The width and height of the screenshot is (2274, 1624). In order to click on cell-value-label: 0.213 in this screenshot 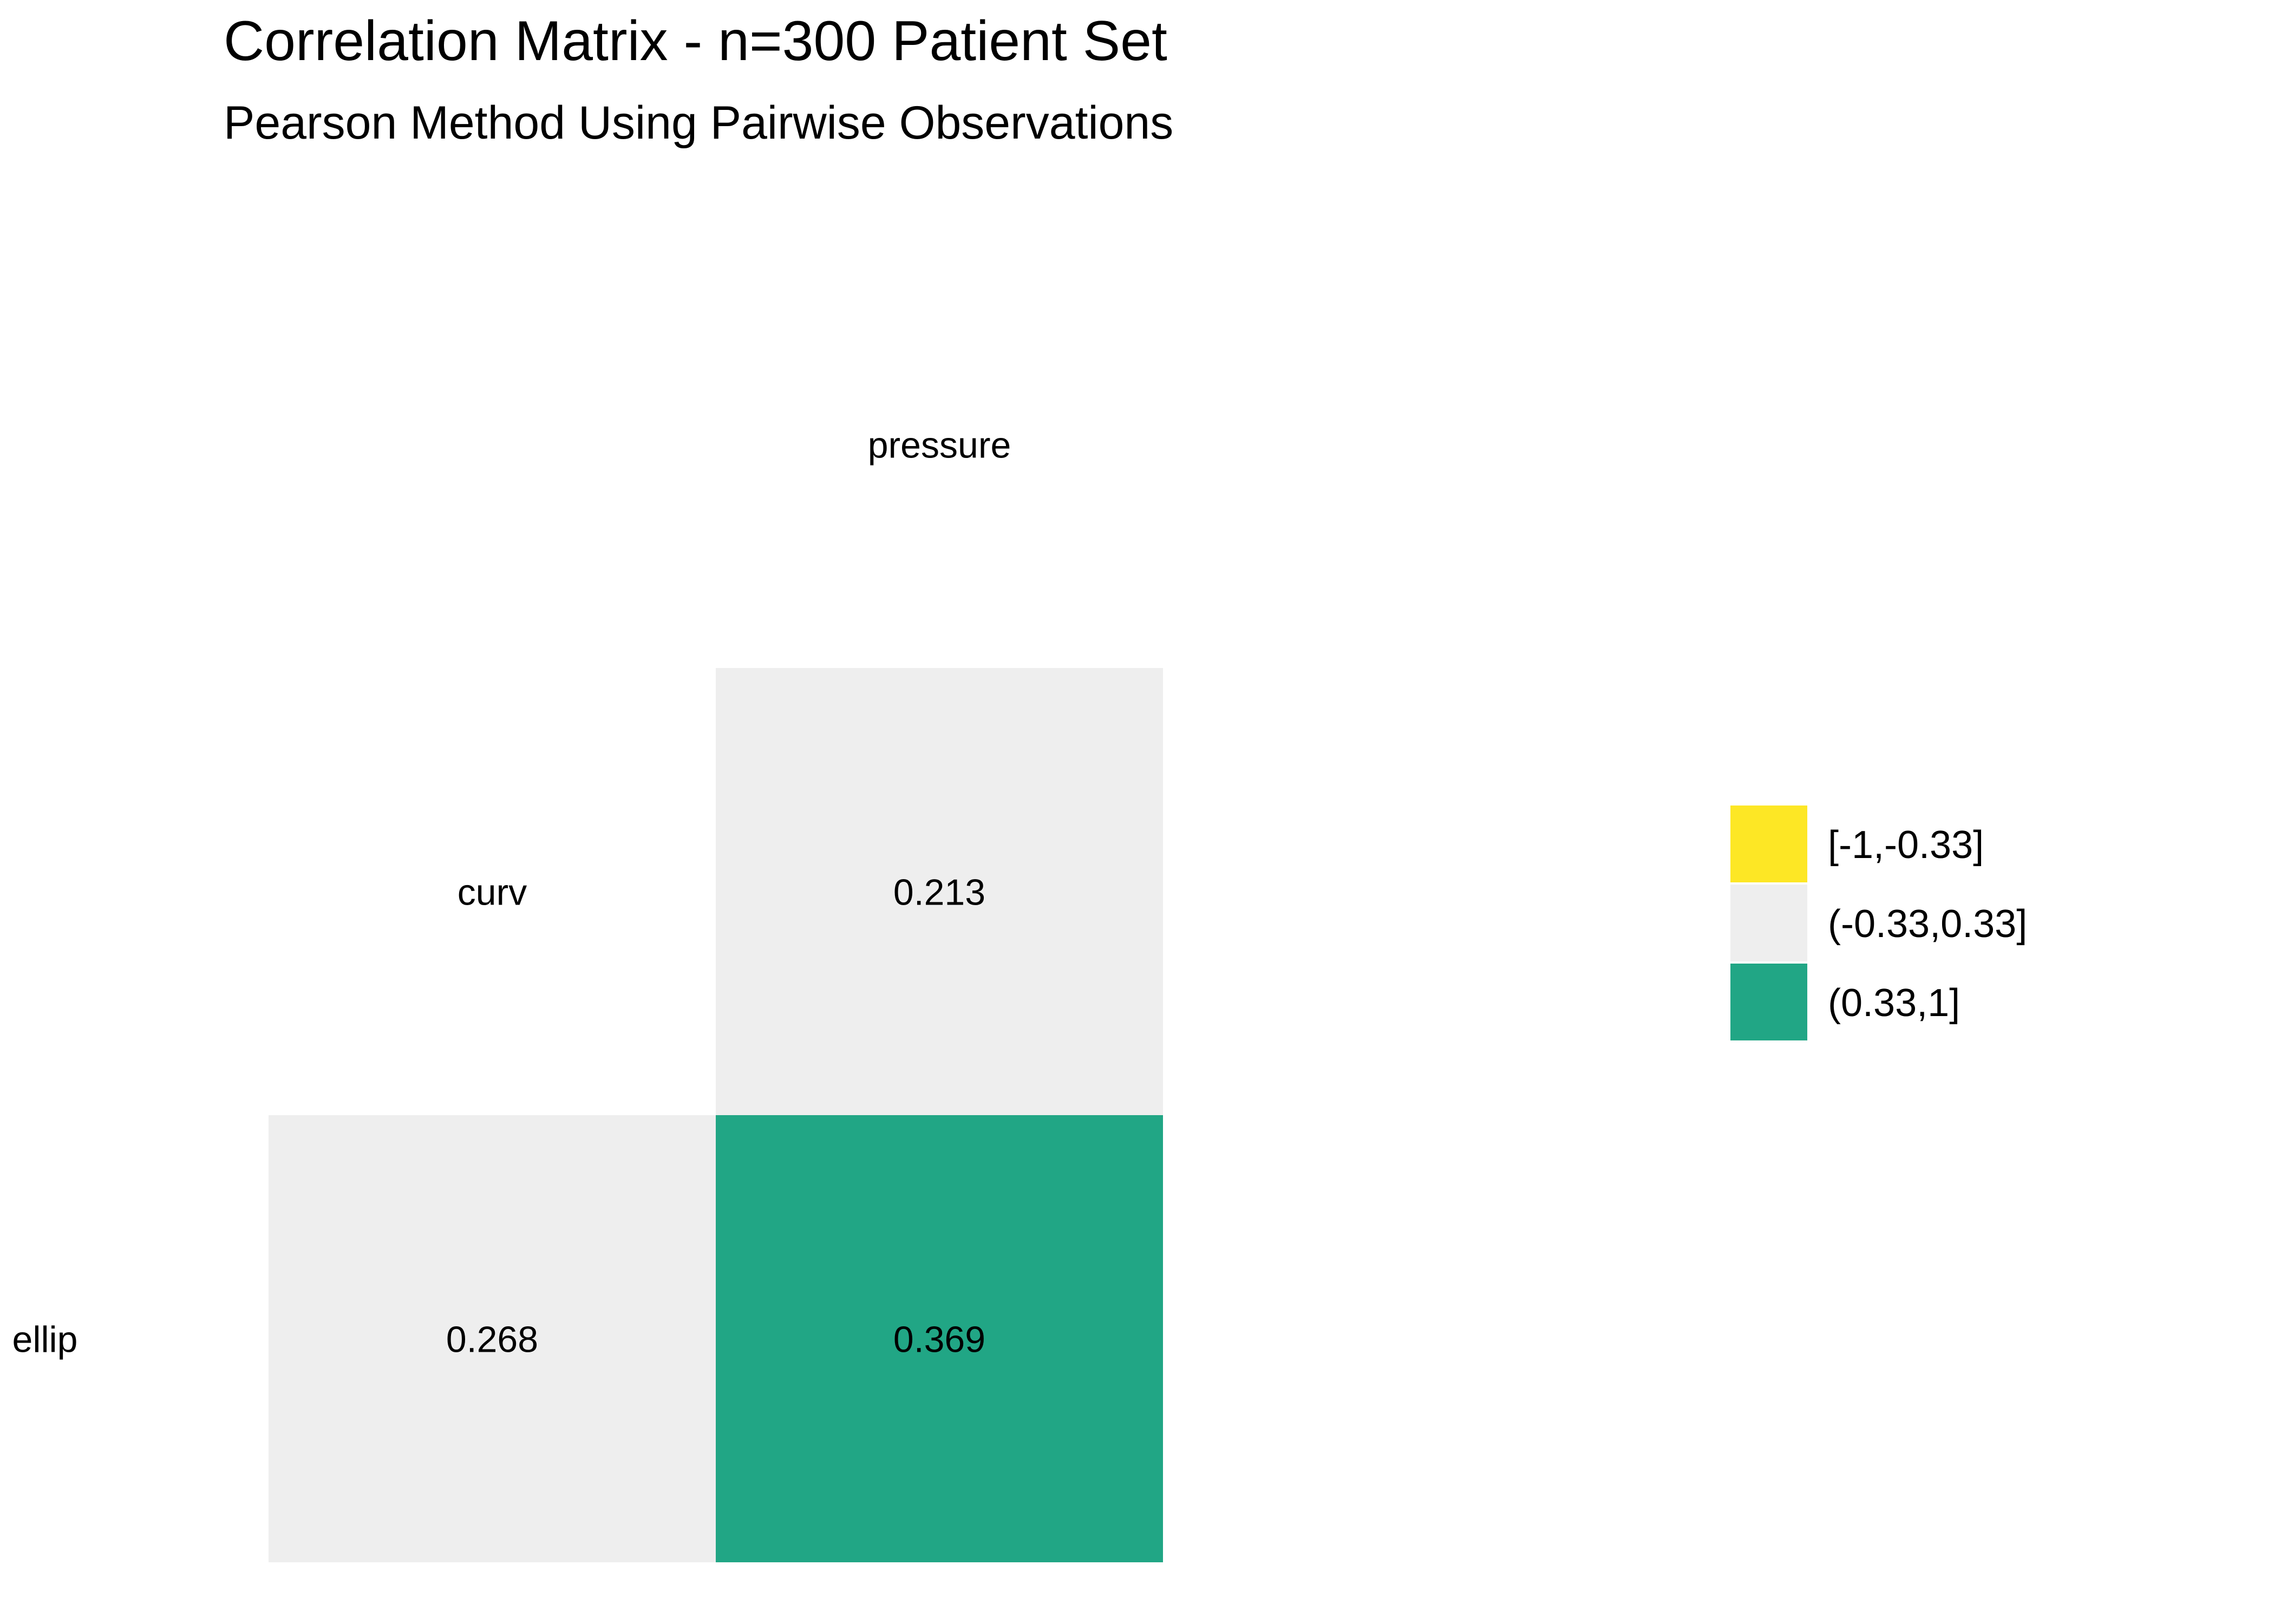, I will do `click(939, 892)`.